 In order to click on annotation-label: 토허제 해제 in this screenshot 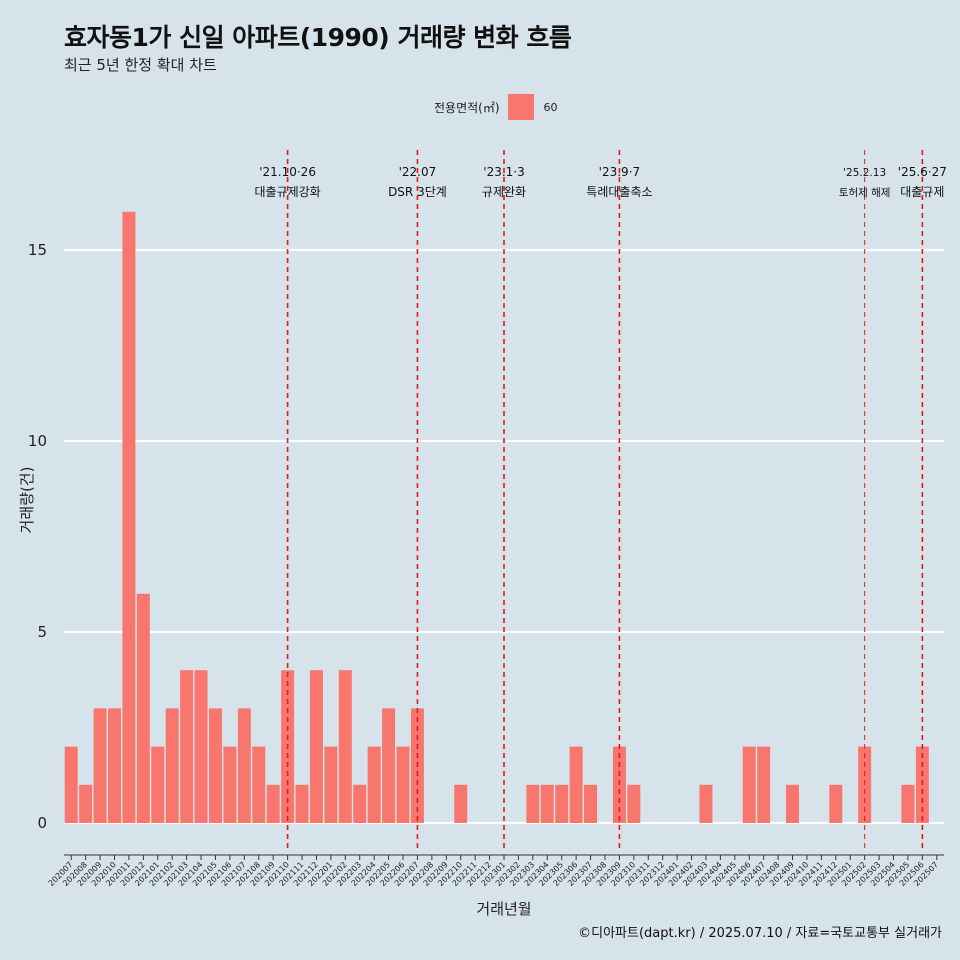, I will do `click(865, 192)`.